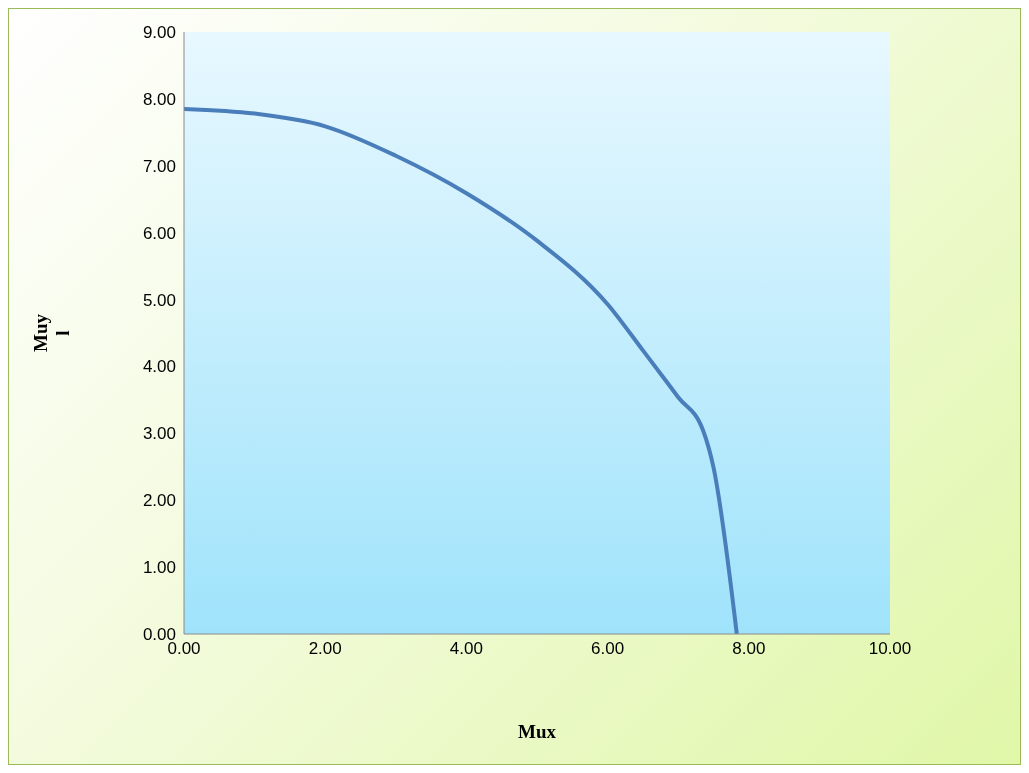 This screenshot has height=773, width=1029. I want to click on y-tick-label: 7.00, so click(159, 166).